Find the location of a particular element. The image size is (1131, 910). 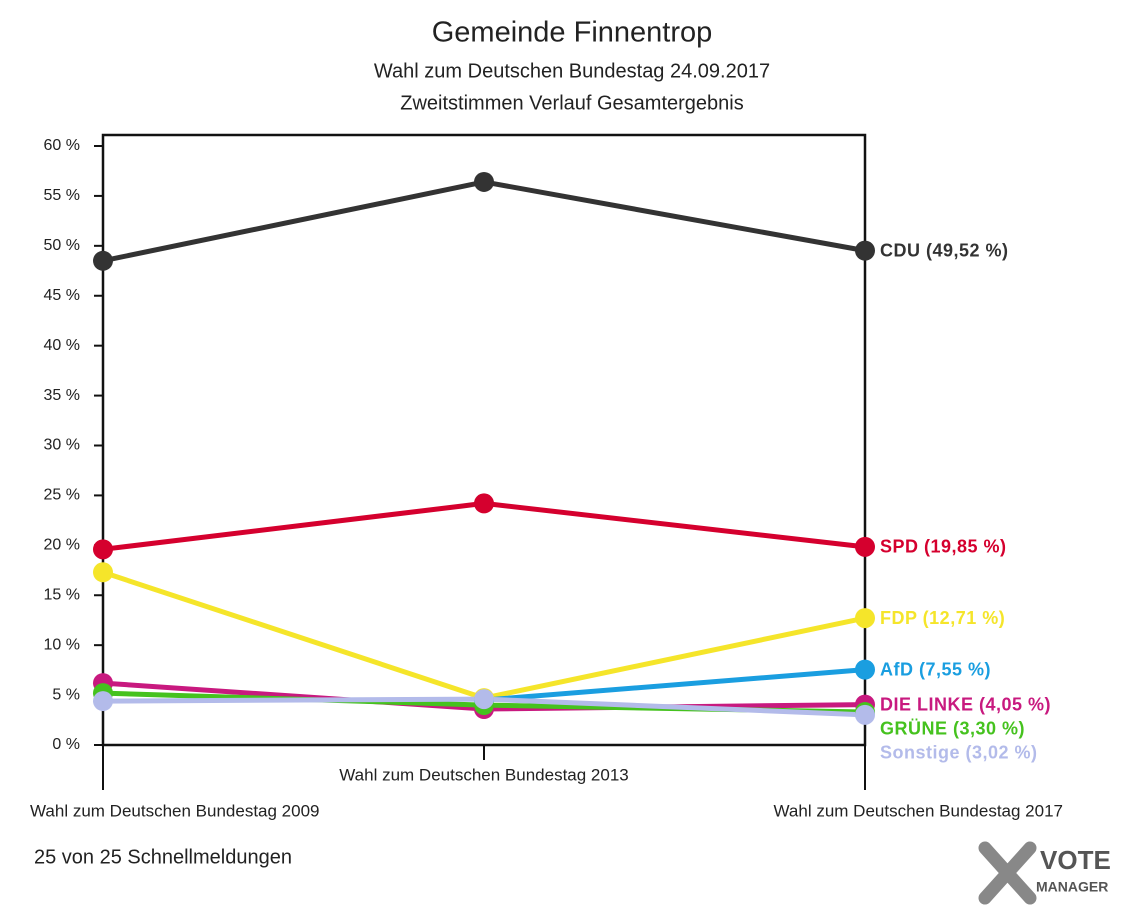

series-label: FDP (12,71 %) is located at coordinates (942, 618).